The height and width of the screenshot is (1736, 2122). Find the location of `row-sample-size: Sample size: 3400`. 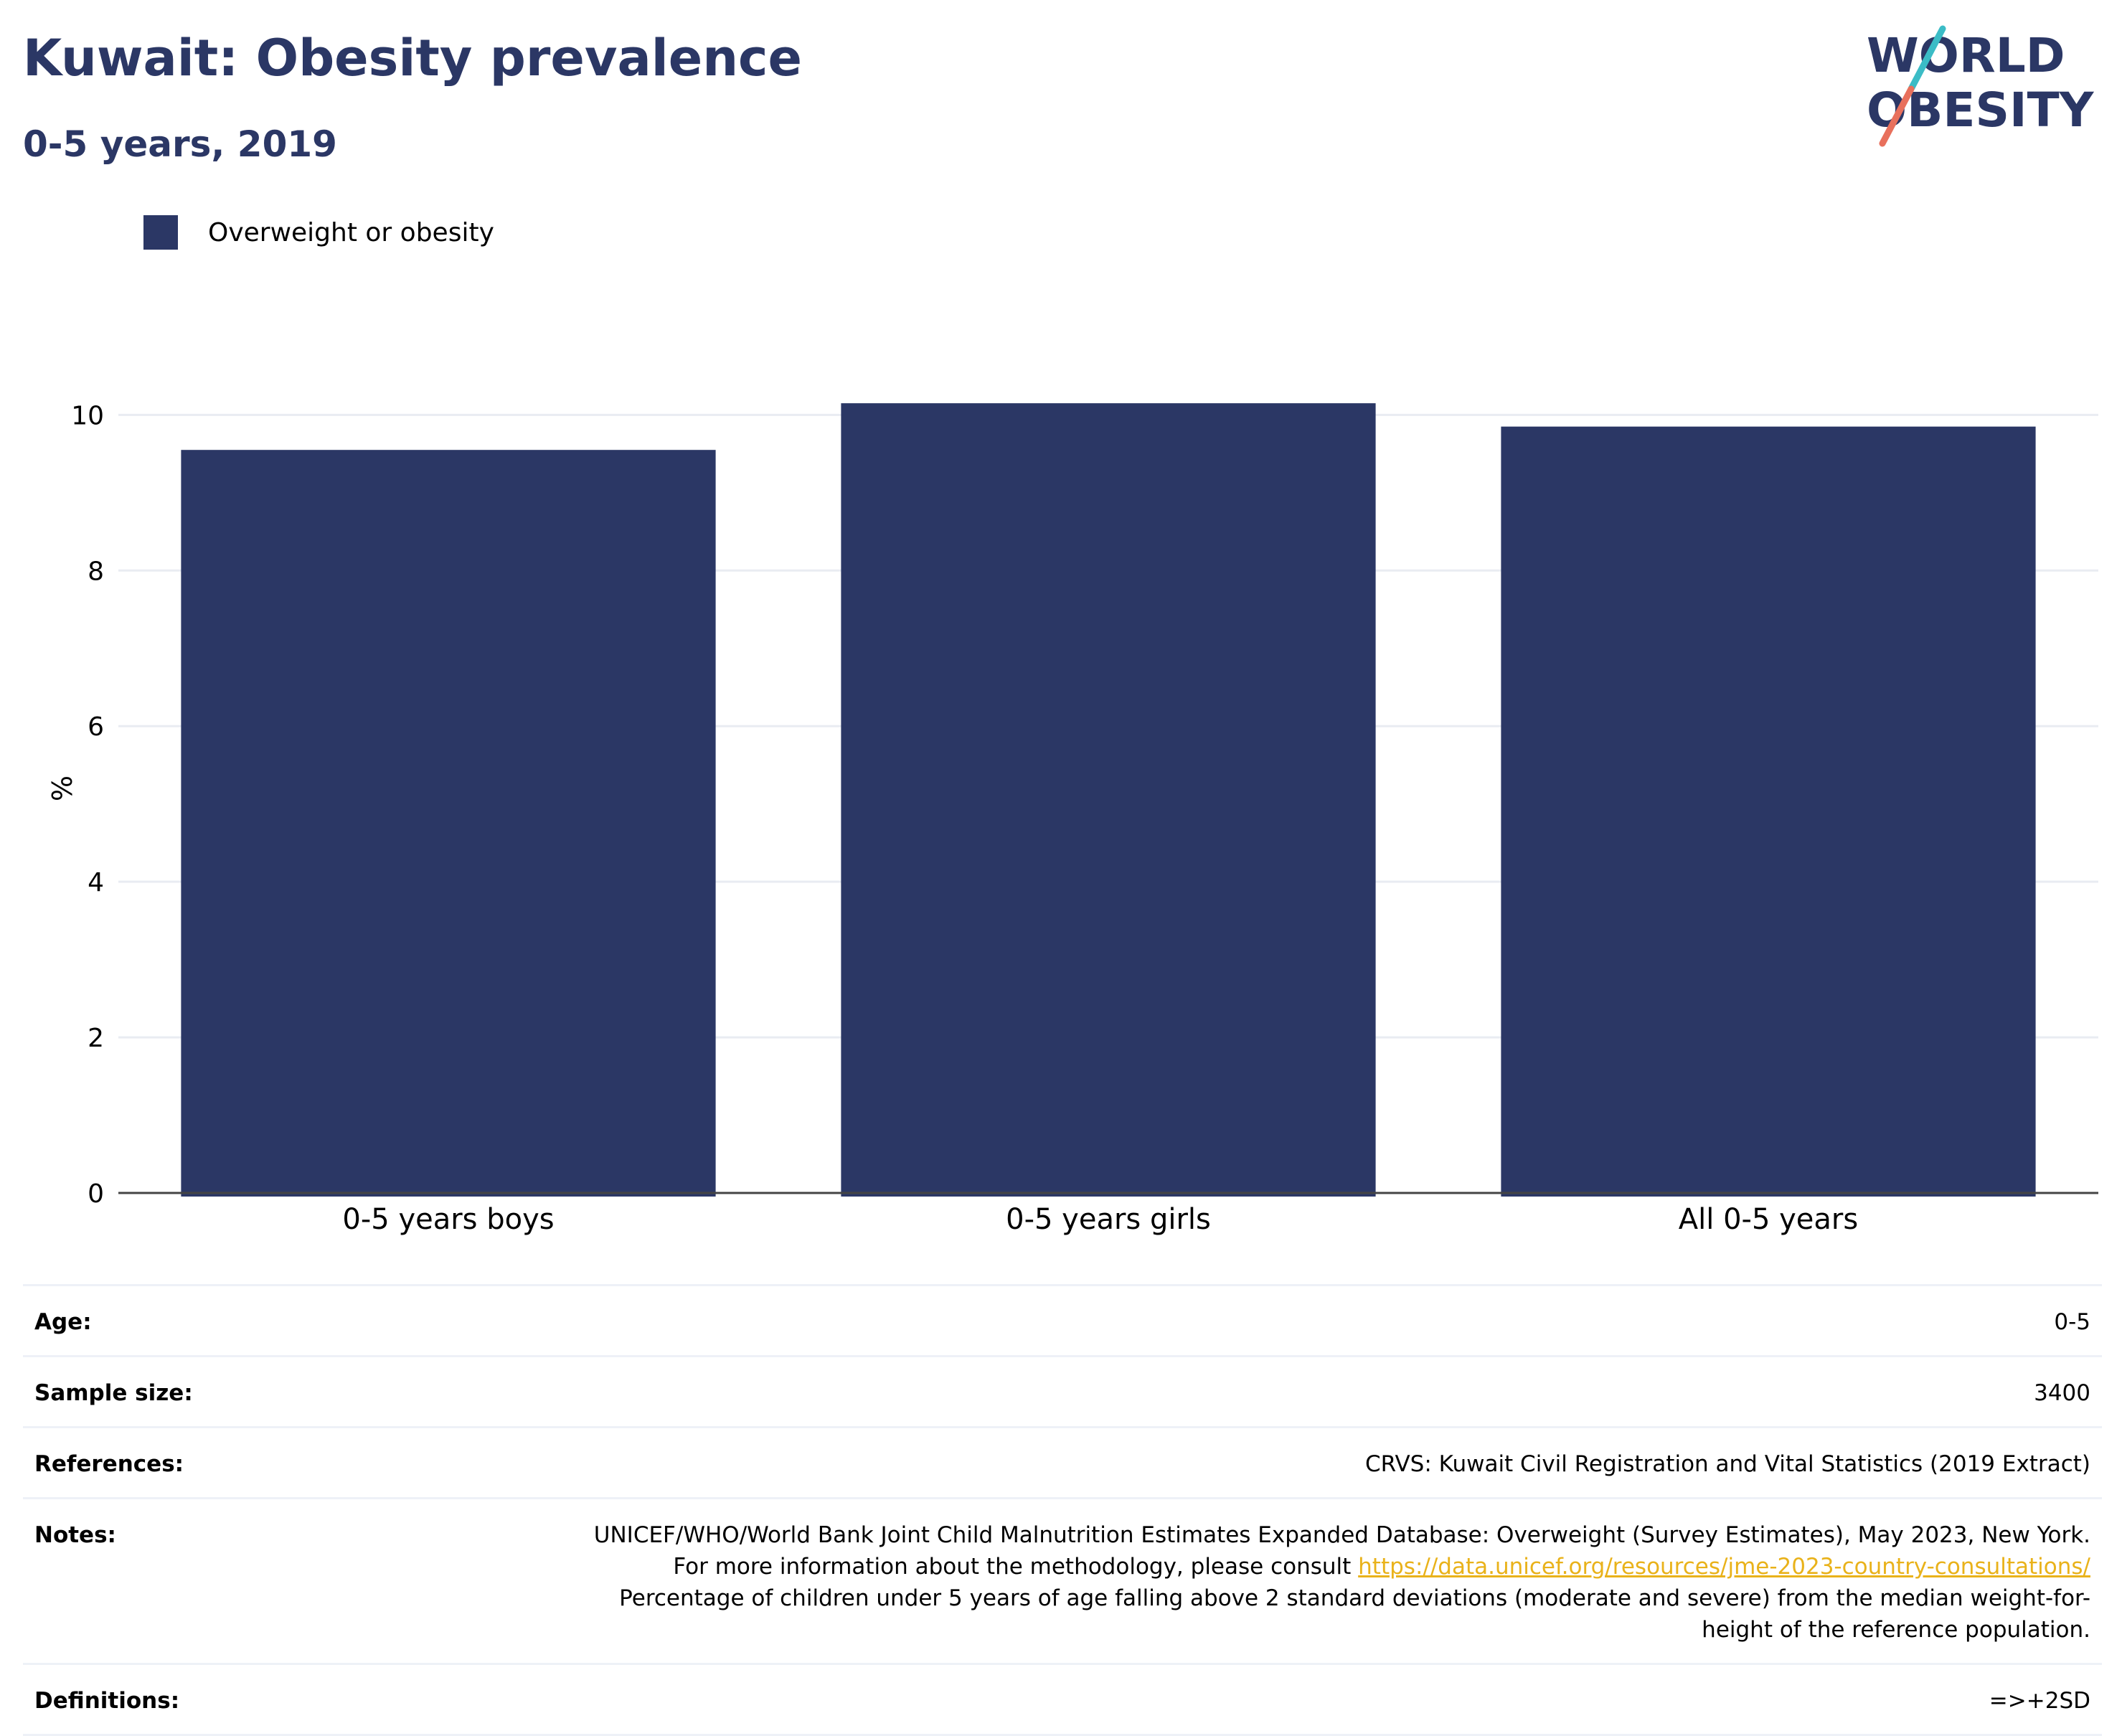

row-sample-size: Sample size: 3400 is located at coordinates (1062, 1390).